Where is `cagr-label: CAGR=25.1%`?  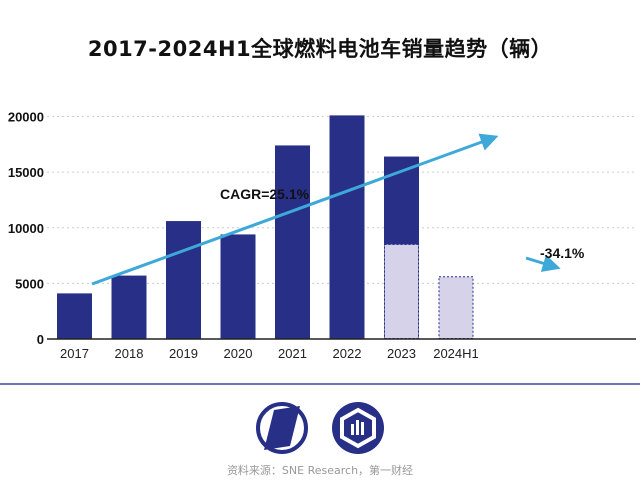 cagr-label: CAGR=25.1% is located at coordinates (265, 194).